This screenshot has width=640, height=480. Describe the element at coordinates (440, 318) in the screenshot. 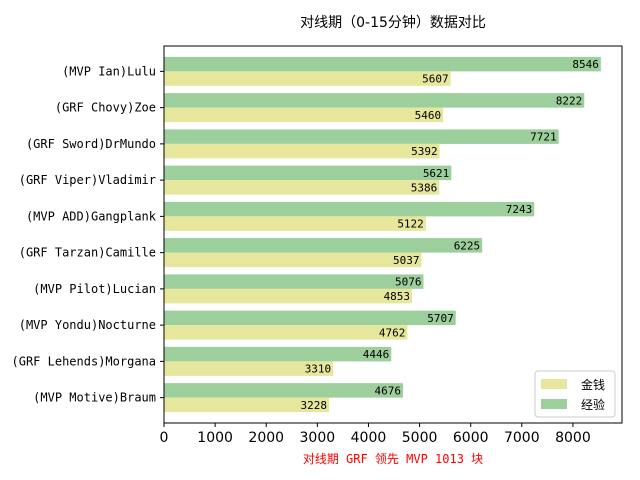

I see `data-label-exp: 5707` at that location.